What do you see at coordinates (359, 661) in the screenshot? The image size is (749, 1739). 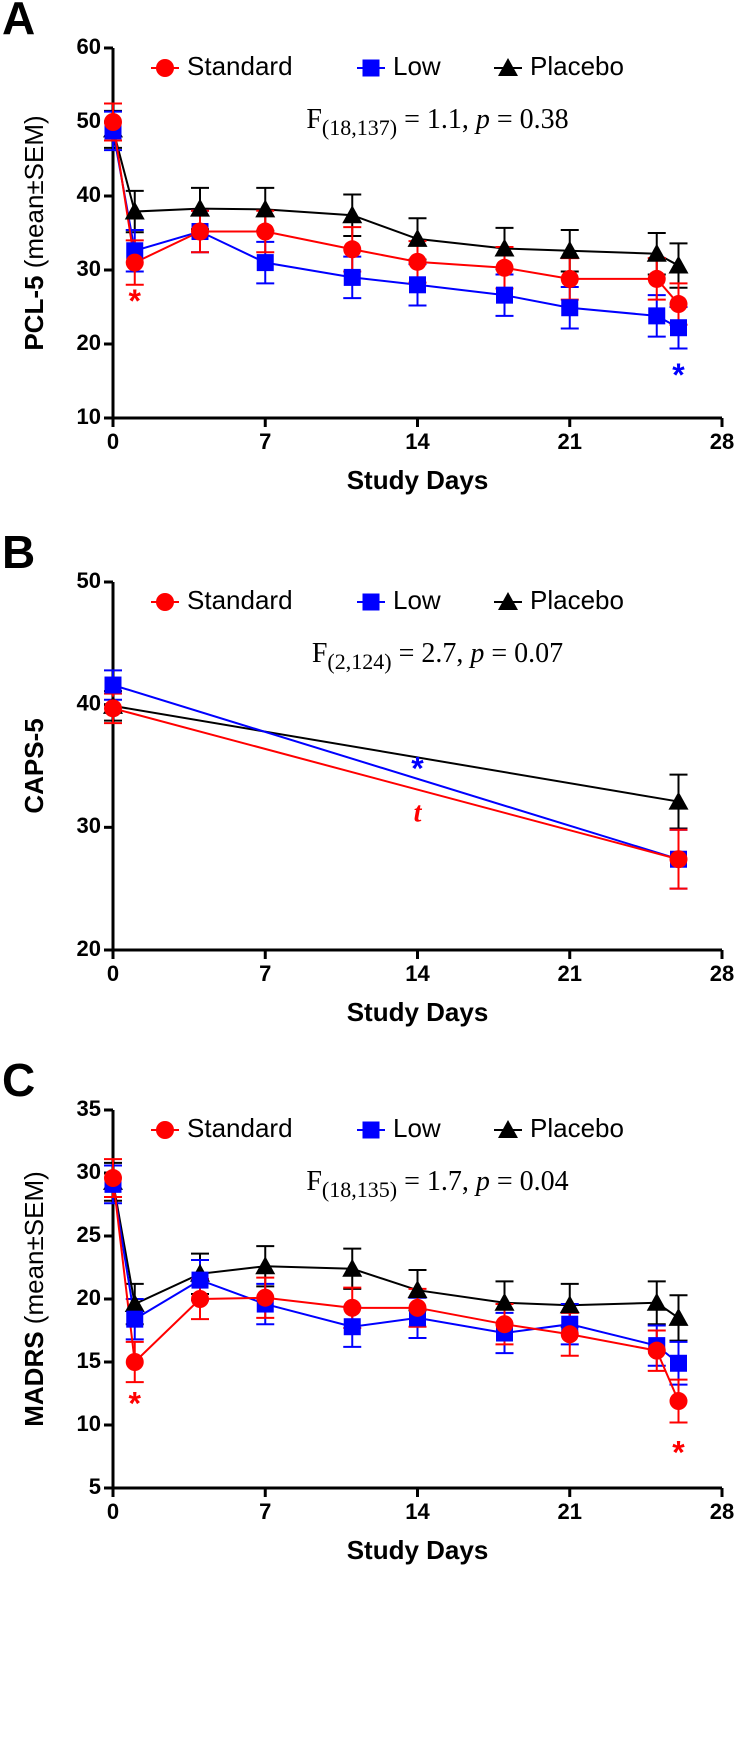 I see `statistic-part: (2,124)` at bounding box center [359, 661].